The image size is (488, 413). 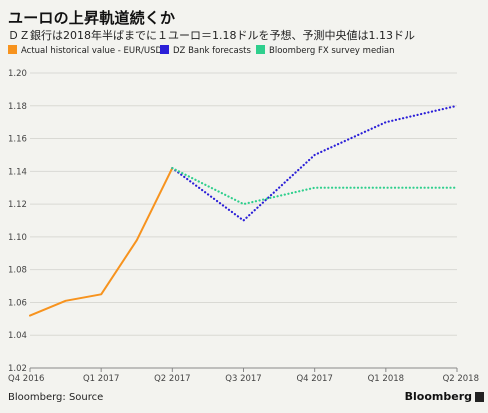 What do you see at coordinates (17, 303) in the screenshot?
I see `y-tick-label-2: 1.06` at bounding box center [17, 303].